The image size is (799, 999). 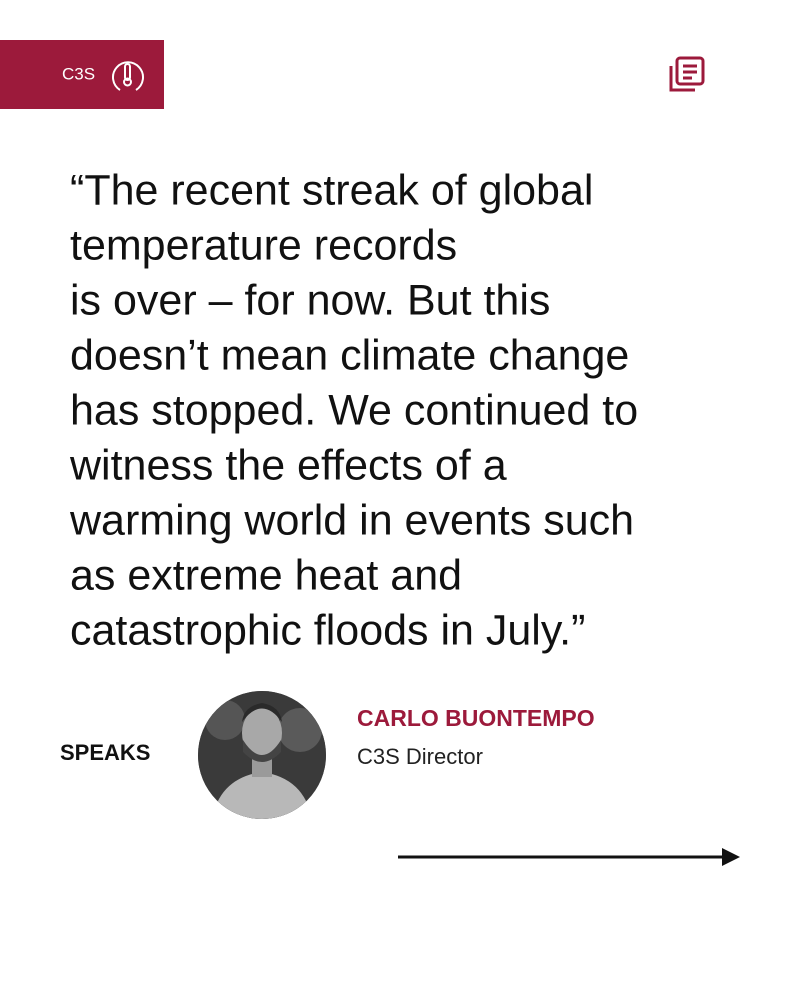 What do you see at coordinates (78, 73) in the screenshot?
I see `logo-text: C3S` at bounding box center [78, 73].